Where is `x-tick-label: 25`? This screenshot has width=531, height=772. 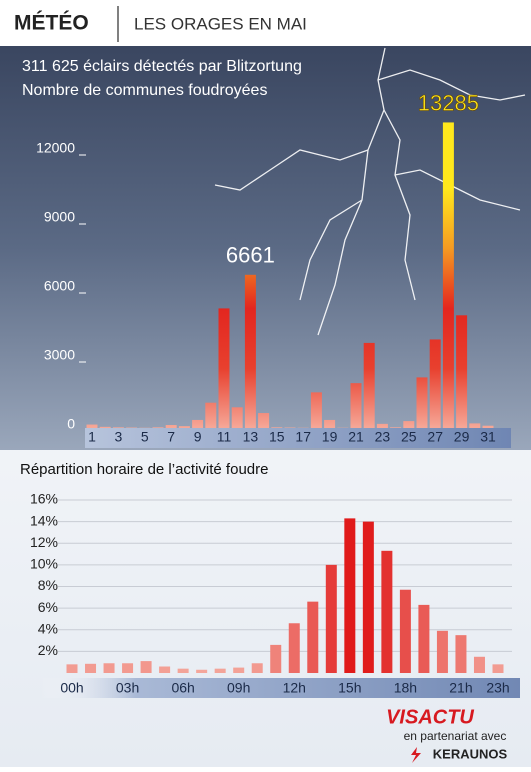
x-tick-label: 25 is located at coordinates (409, 437).